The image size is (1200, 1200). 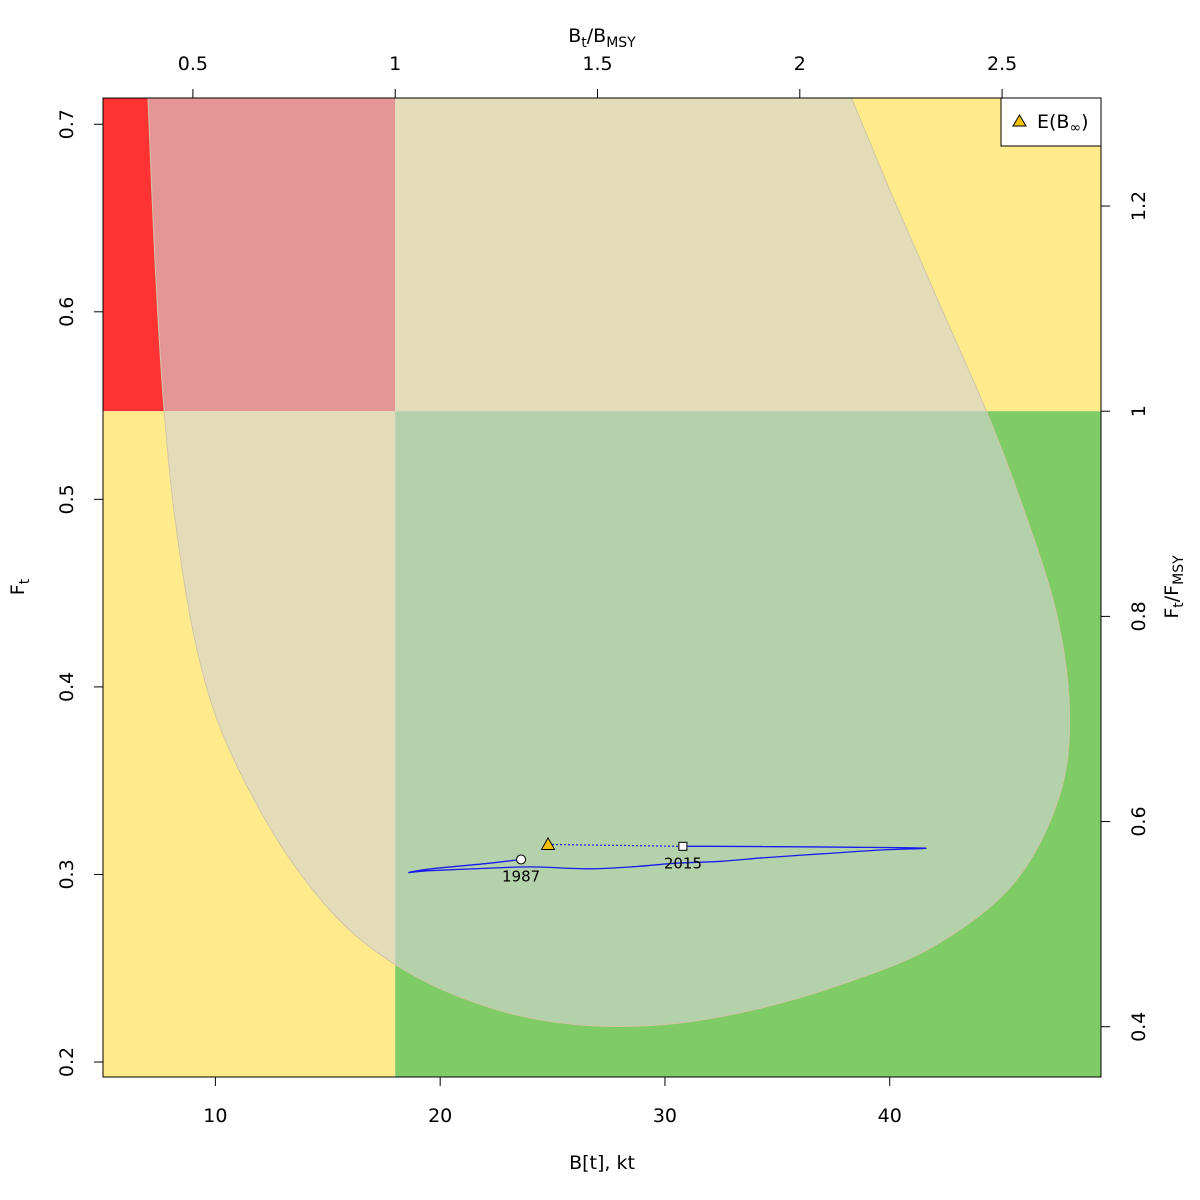 I want to click on right-axis: 0.4 0.6 0.8 1 1.2, so click(x=1125, y=616).